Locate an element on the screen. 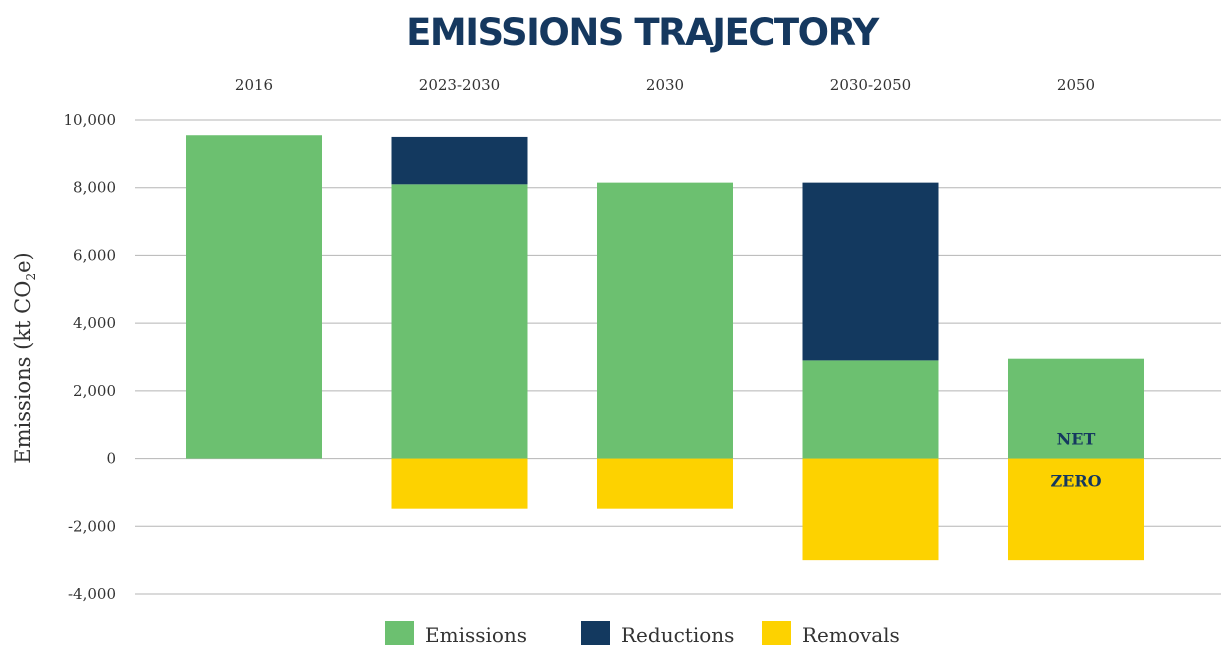 This screenshot has width=1221, height=645. annotations: NET ZERO is located at coordinates (1075, 459).